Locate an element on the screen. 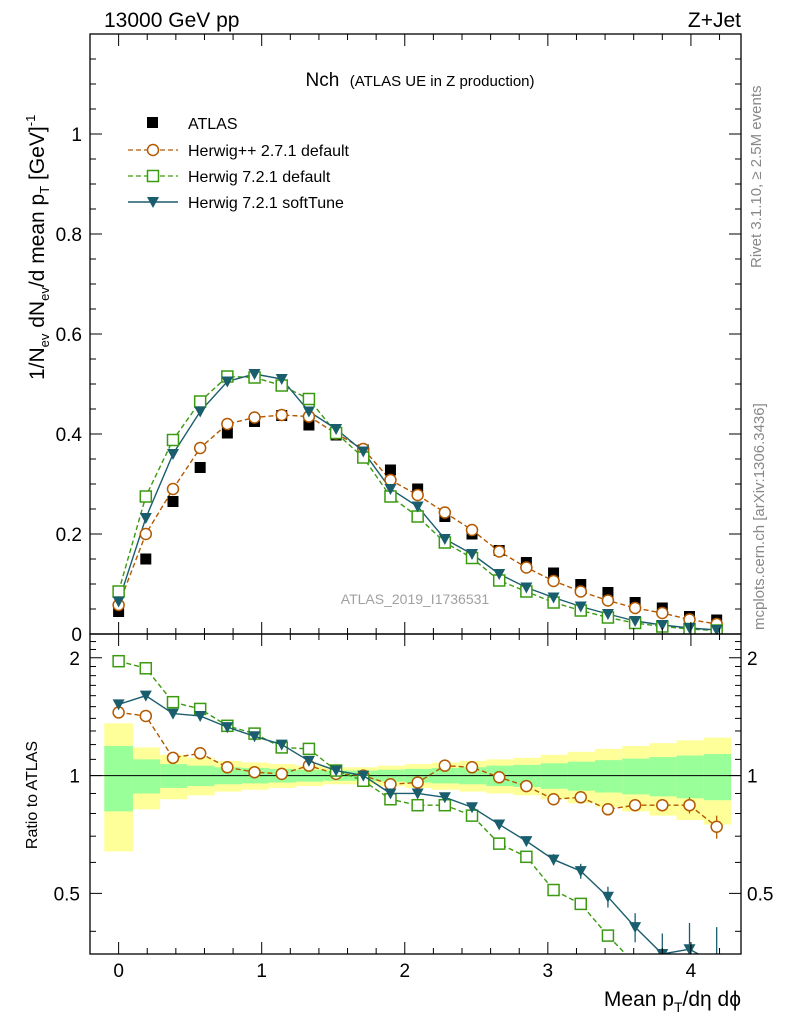  main-y-tick-label: 0.4 is located at coordinates (69, 435).